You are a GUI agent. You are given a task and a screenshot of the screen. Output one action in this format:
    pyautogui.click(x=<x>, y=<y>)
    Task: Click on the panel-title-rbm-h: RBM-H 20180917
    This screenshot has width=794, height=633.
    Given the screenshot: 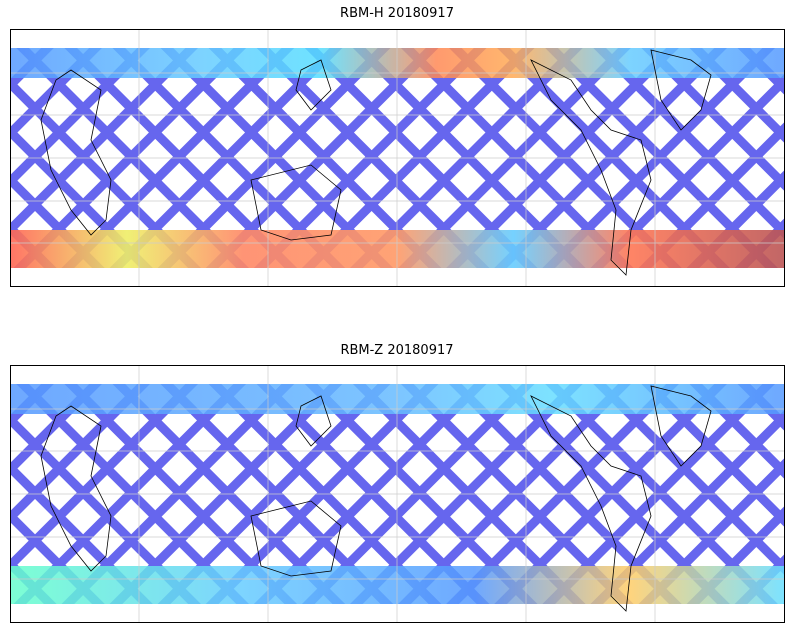 What is the action you would take?
    pyautogui.click(x=397, y=13)
    